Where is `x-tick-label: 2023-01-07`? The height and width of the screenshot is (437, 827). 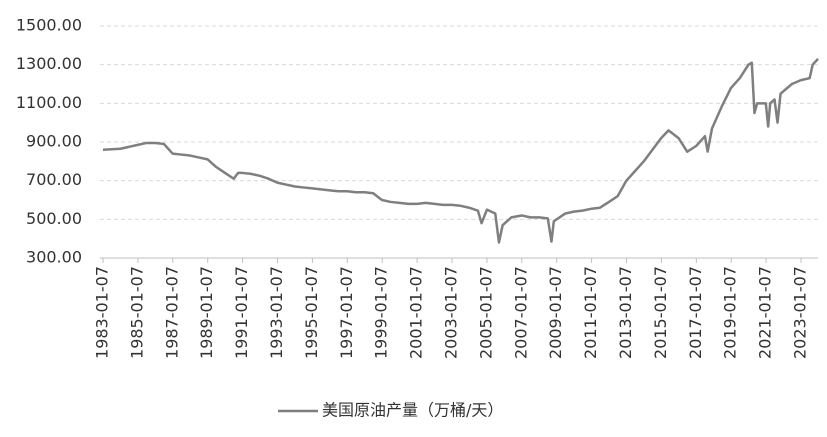 x-tick-label: 2023-01-07 is located at coordinates (799, 312).